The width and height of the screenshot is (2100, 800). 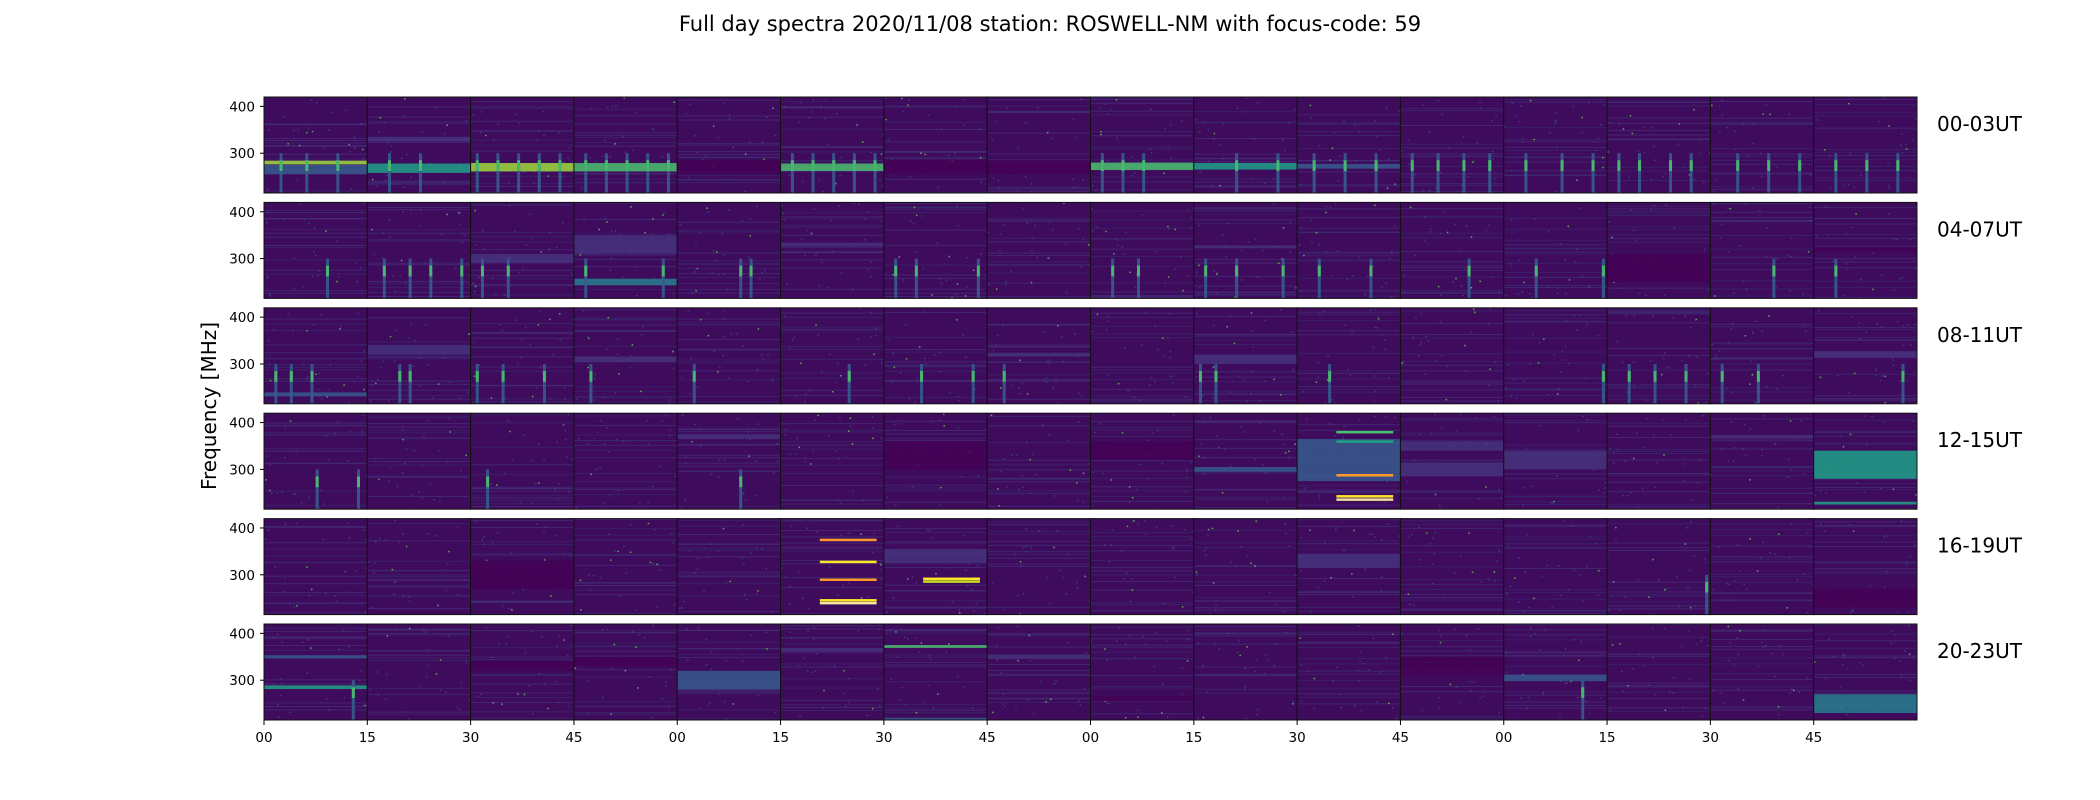 What do you see at coordinates (419, 350) in the screenshot?
I see `frequency-band` at bounding box center [419, 350].